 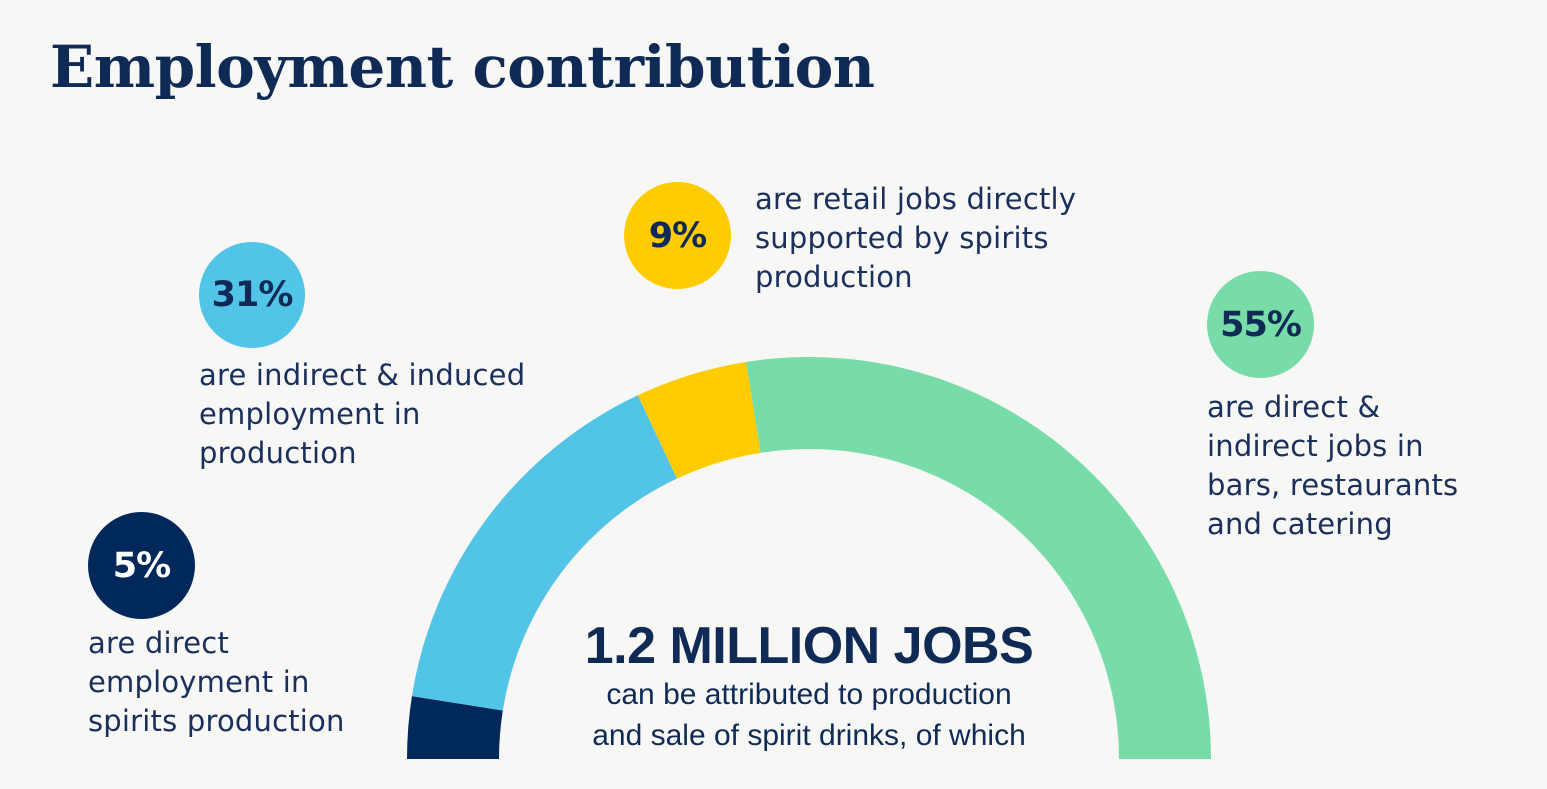 I want to click on description-line: bars, restaurants, so click(x=1333, y=485).